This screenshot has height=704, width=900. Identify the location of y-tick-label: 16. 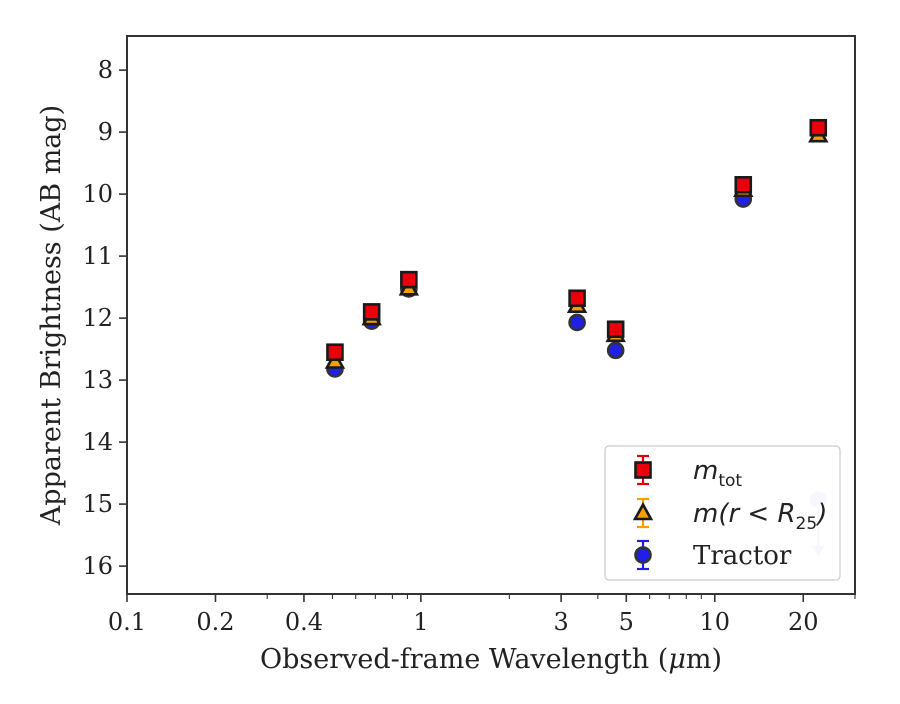
(97, 566).